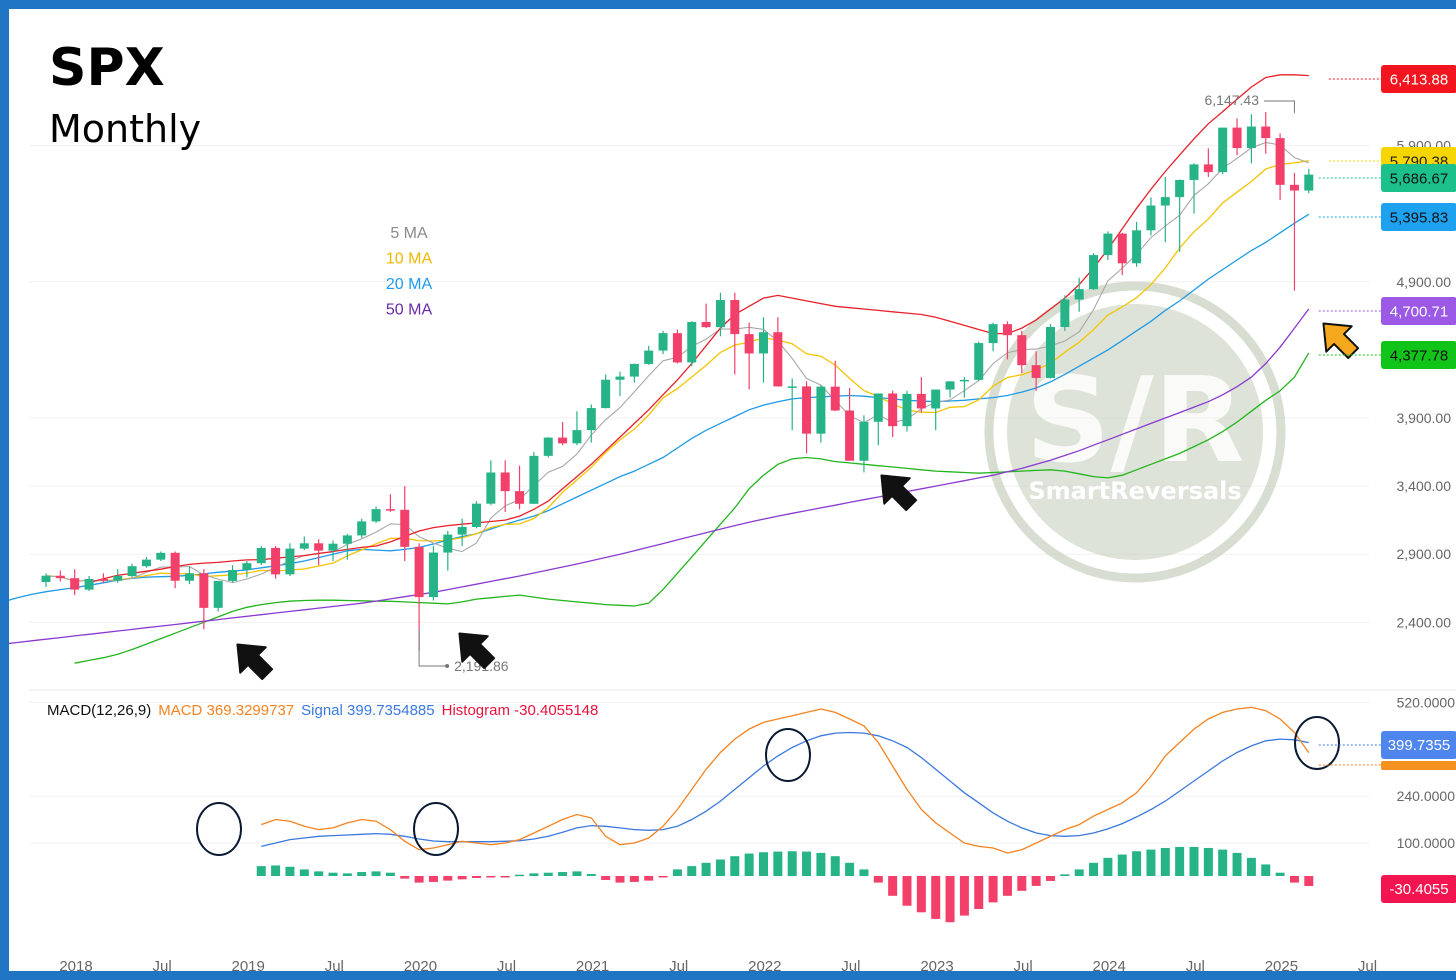  I want to click on time-tick-label: 2024, so click(1109, 966).